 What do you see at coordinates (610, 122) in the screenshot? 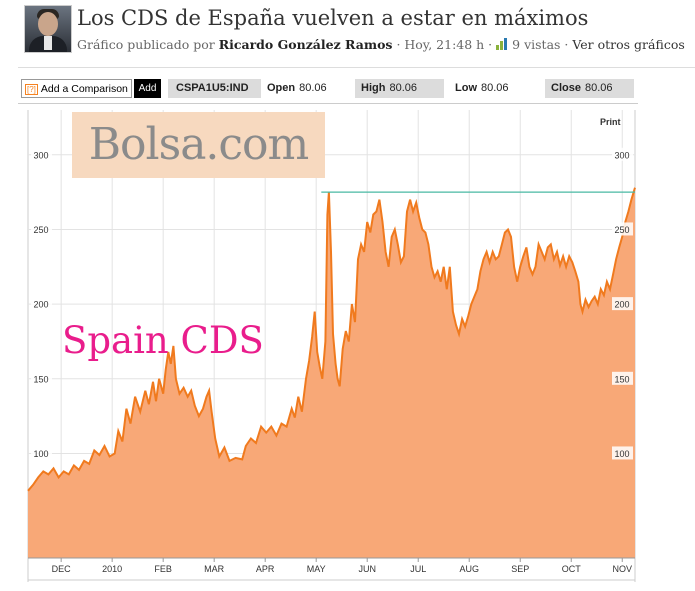
I see `print-link: Print` at bounding box center [610, 122].